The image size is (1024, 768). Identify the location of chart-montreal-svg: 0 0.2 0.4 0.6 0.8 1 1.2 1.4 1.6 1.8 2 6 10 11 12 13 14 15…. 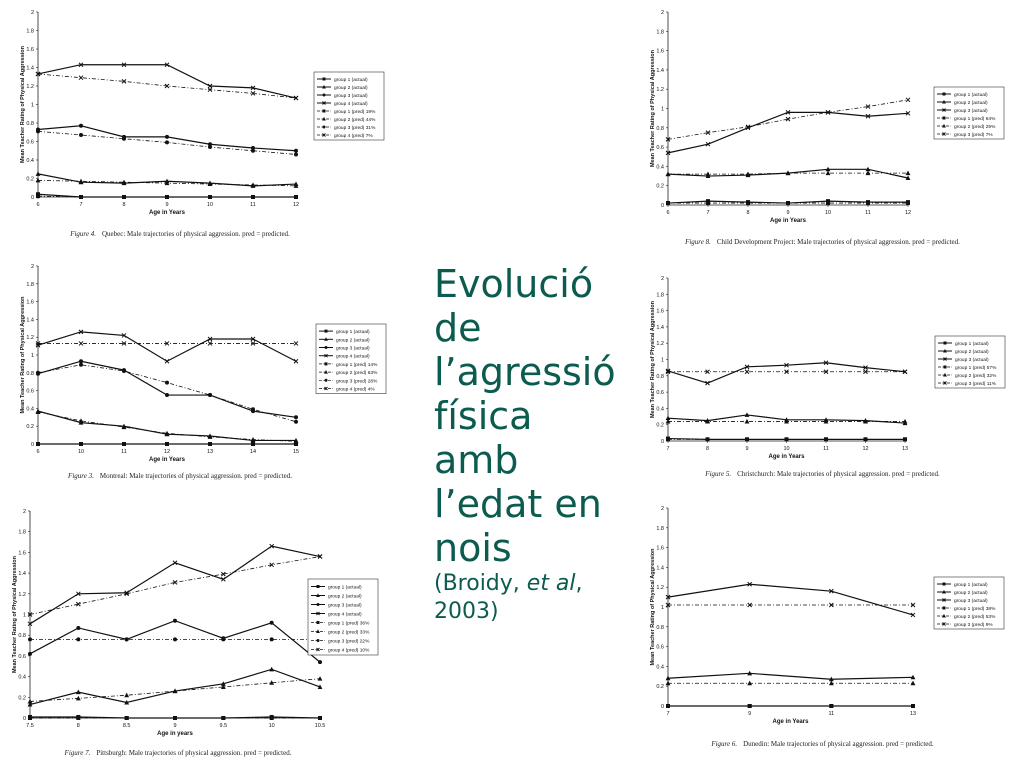
(203, 363).